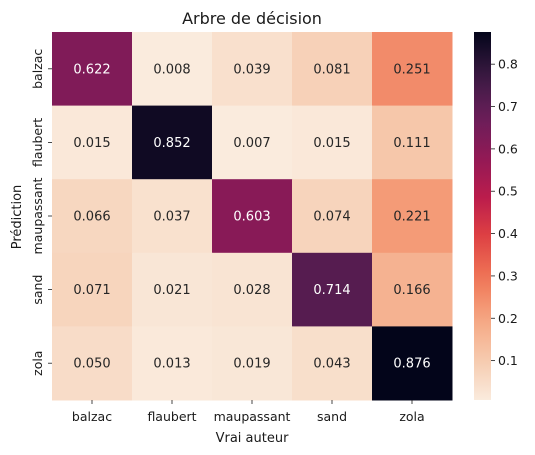  I want to click on colorbar-tick-label: 0.5, so click(508, 191).